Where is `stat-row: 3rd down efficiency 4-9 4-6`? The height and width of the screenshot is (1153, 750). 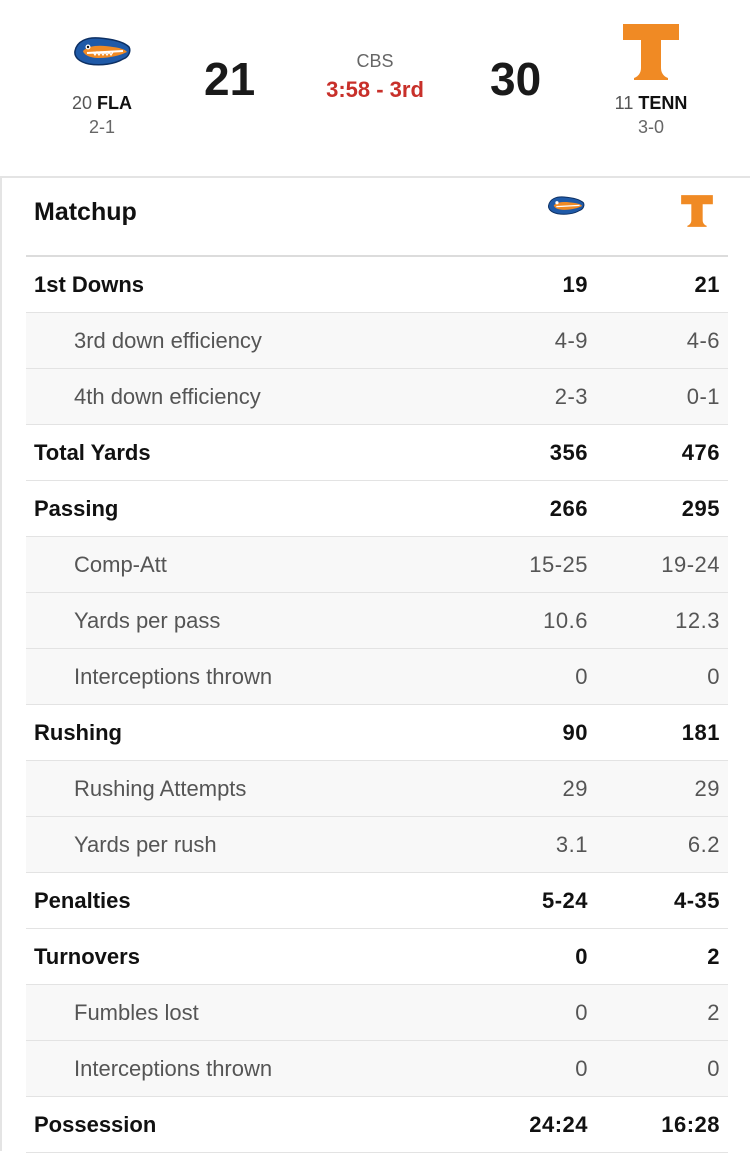 stat-row: 3rd down efficiency 4-9 4-6 is located at coordinates (377, 341).